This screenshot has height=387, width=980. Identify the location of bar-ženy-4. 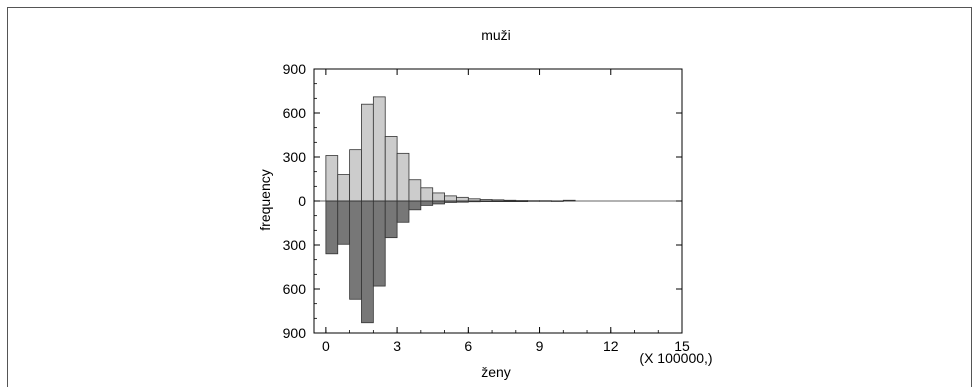
(379, 243).